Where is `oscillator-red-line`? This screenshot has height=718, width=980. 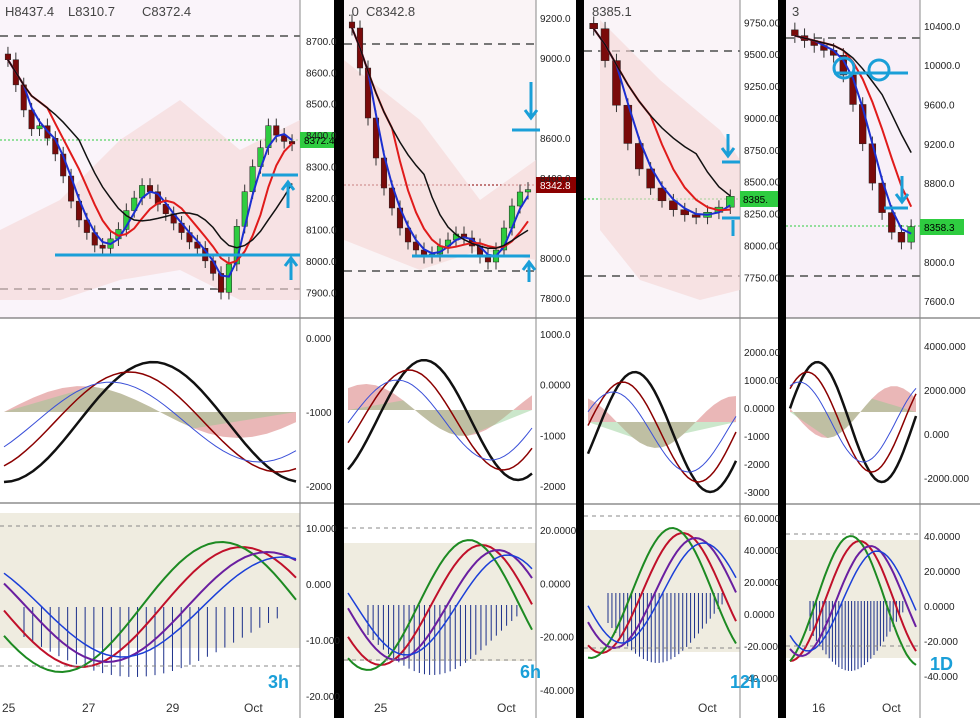
oscillator-red-line is located at coordinates (150, 607).